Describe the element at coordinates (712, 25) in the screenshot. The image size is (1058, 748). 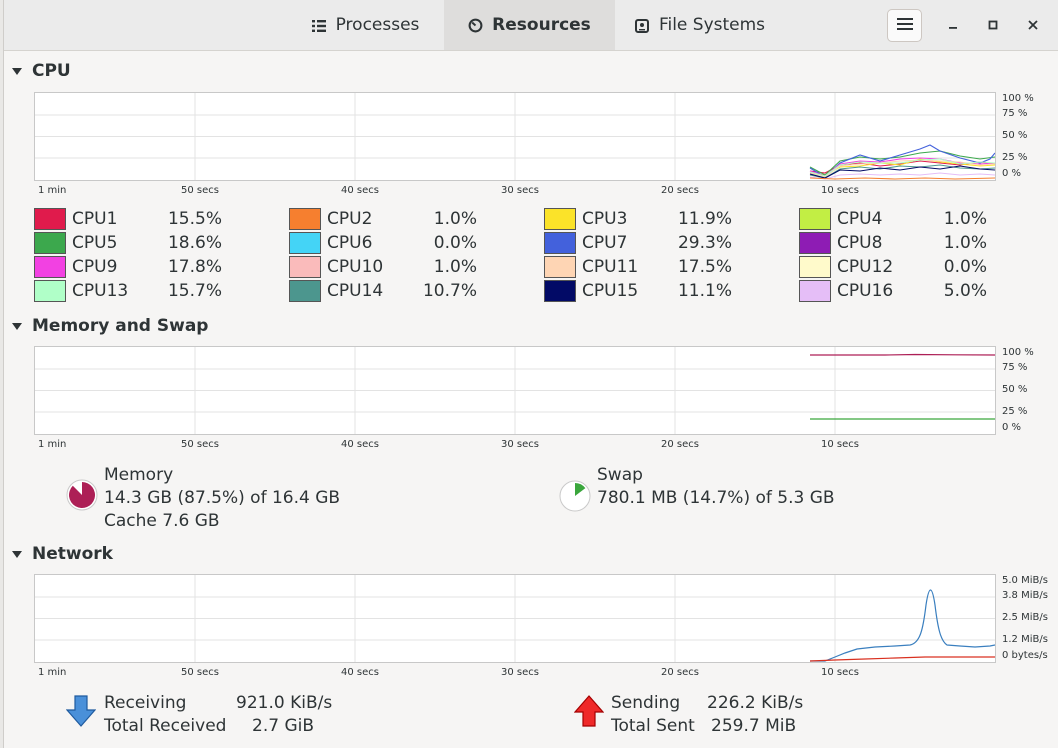
I see `tab-file-systems-label: File Systems` at that location.